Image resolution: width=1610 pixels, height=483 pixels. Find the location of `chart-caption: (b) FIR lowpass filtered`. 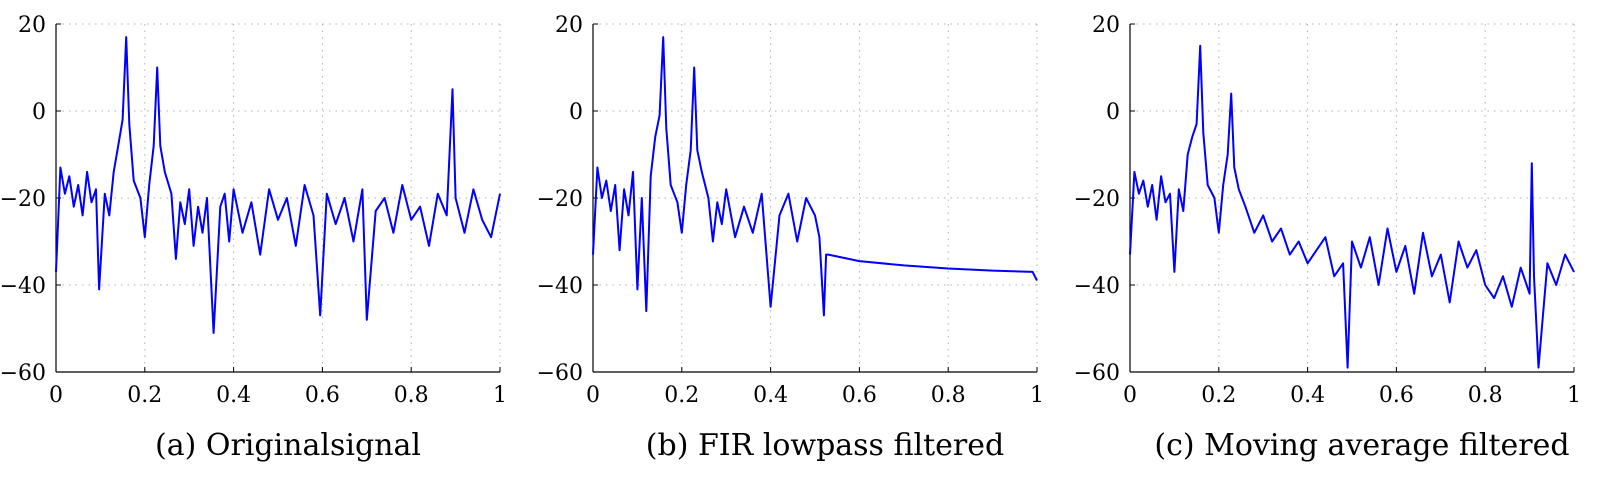

chart-caption: (b) FIR lowpass filtered is located at coordinates (825, 445).